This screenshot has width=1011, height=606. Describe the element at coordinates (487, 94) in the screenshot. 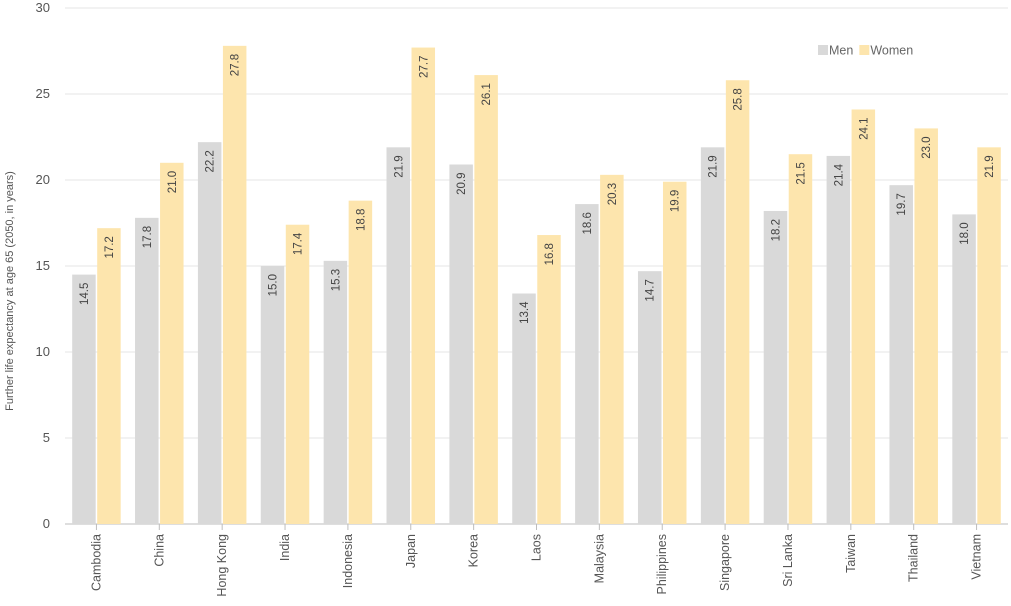

I see `data-label: 26.1` at that location.